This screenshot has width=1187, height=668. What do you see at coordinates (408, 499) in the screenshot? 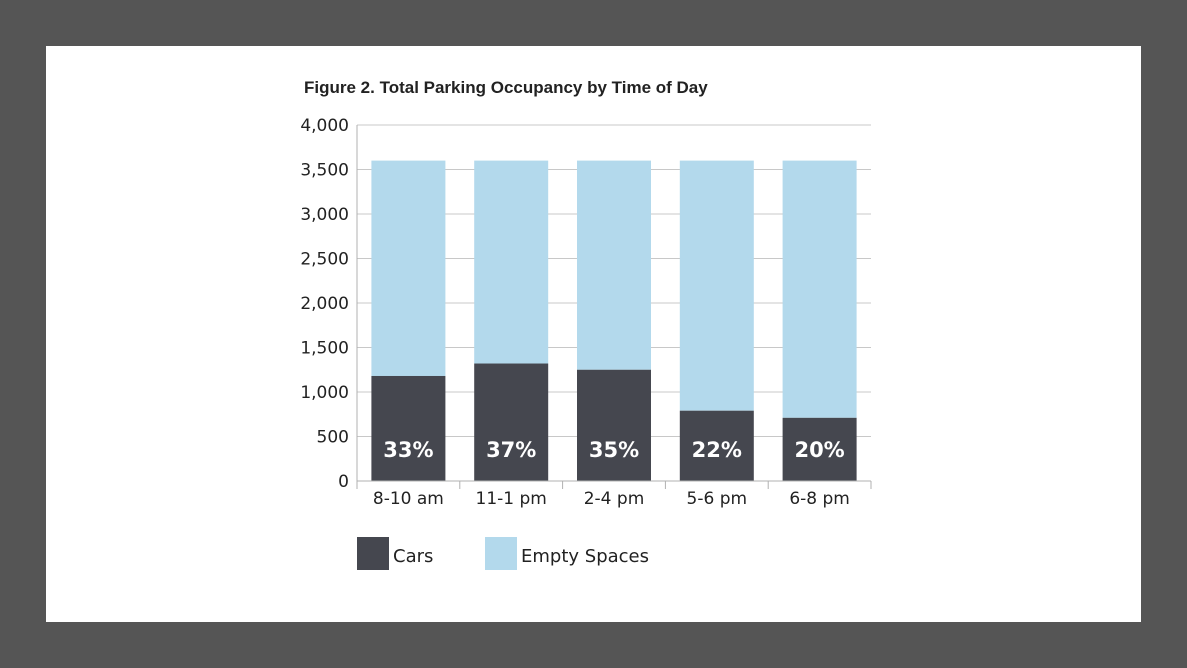
I see `x-tick-label: 8-10 am` at bounding box center [408, 499].